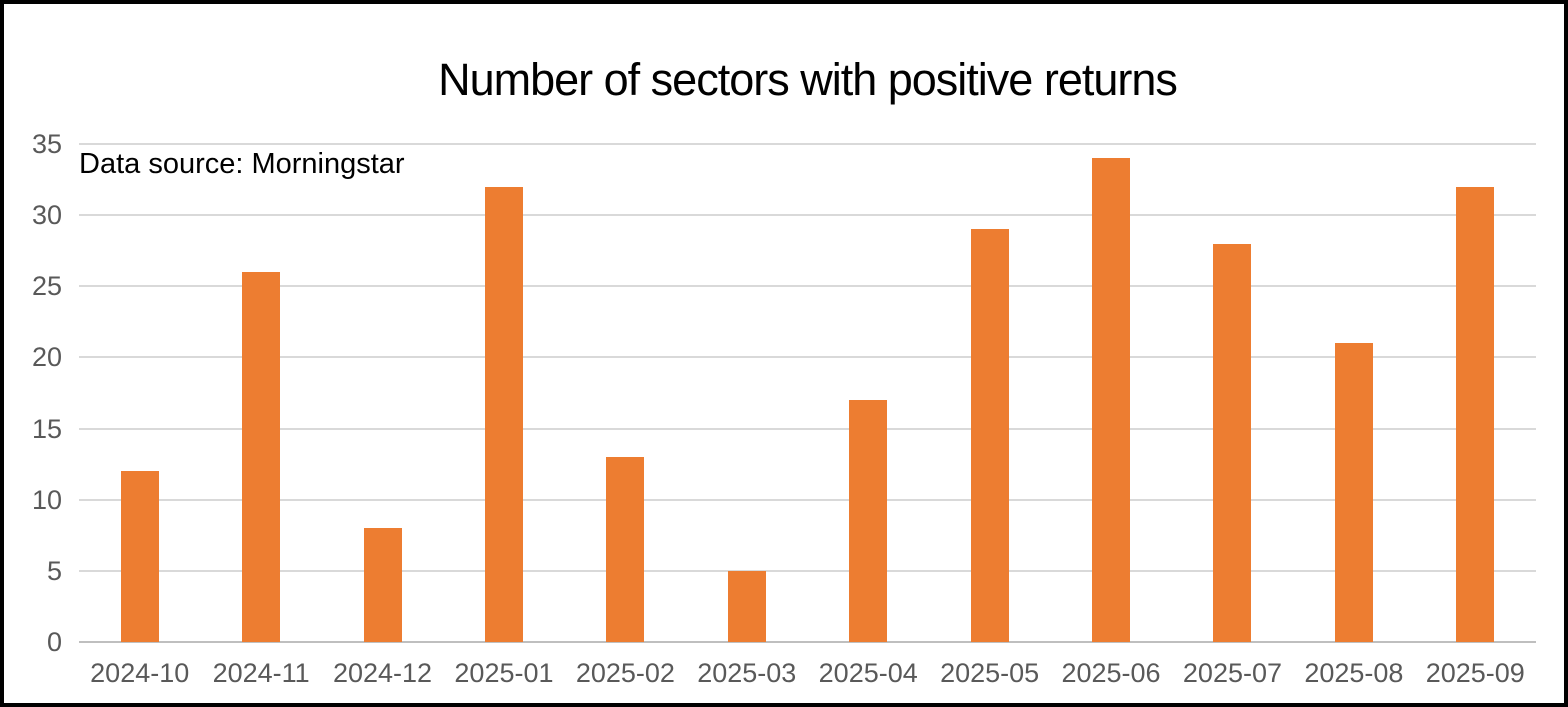  I want to click on data-source-note: Data source: Morningstar, so click(242, 164).